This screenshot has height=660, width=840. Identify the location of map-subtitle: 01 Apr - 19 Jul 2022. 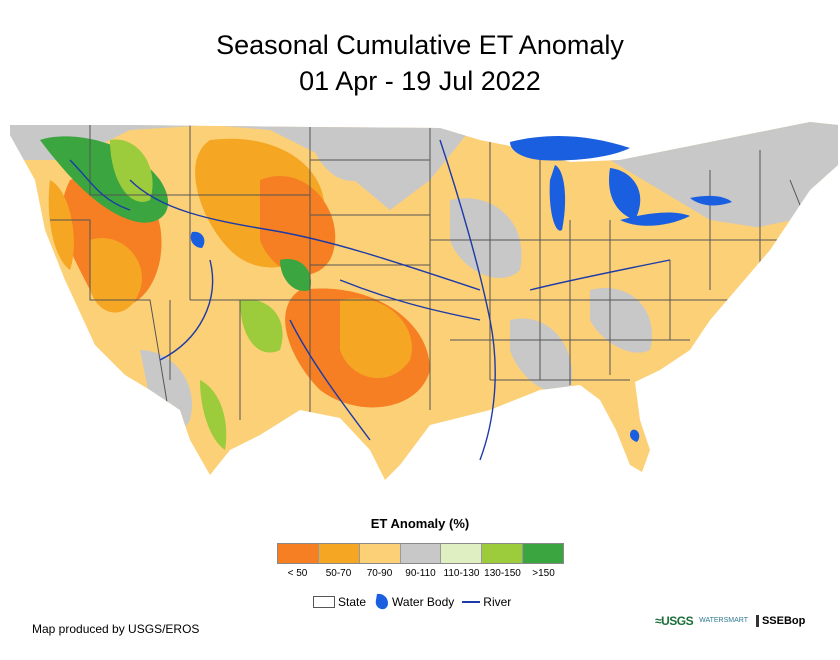
(420, 81).